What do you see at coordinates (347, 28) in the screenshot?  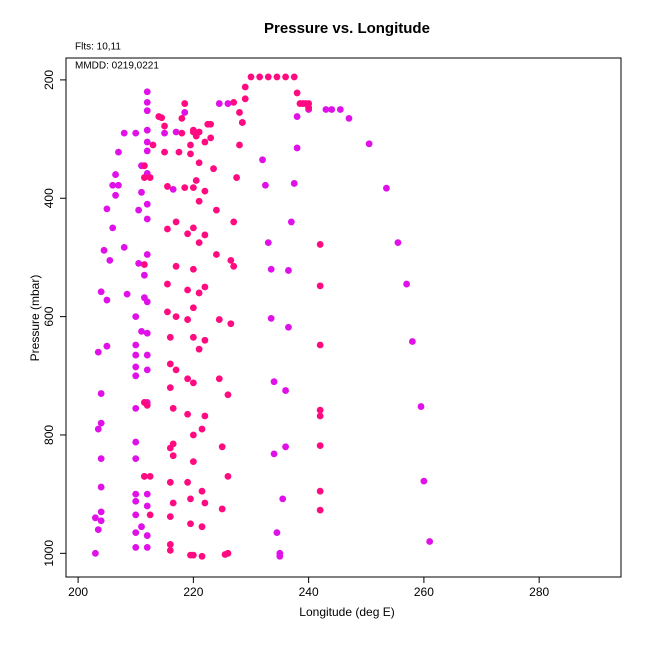 I see `chart-title: Pressure vs. Longitude` at bounding box center [347, 28].